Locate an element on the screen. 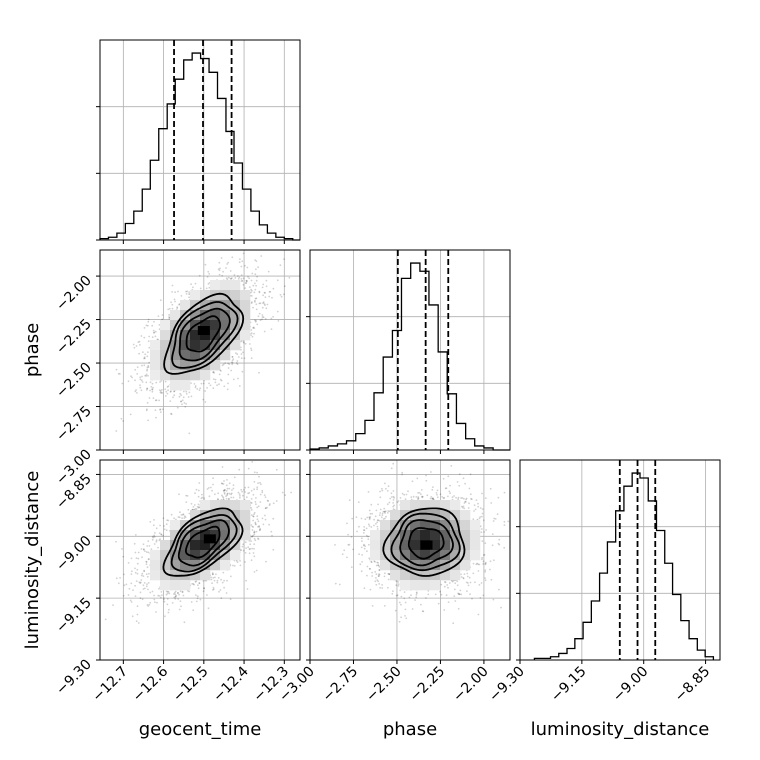 The width and height of the screenshot is (760, 760). x-tick-label-geocent_time: −12.5 is located at coordinates (191, 685).